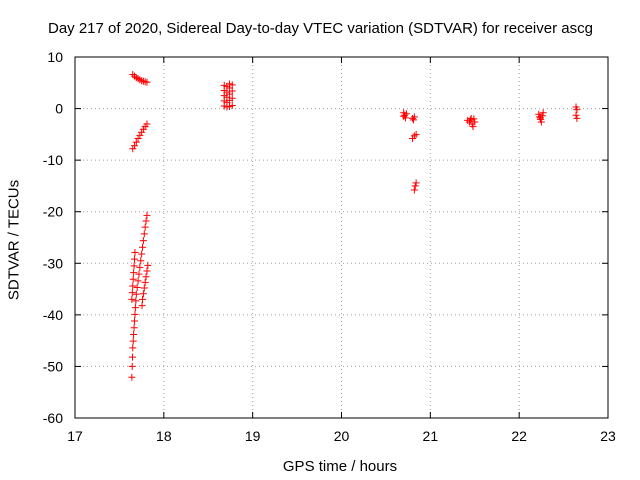 This screenshot has width=640, height=480. What do you see at coordinates (53, 366) in the screenshot?
I see `y-tick-label: -50` at bounding box center [53, 366].